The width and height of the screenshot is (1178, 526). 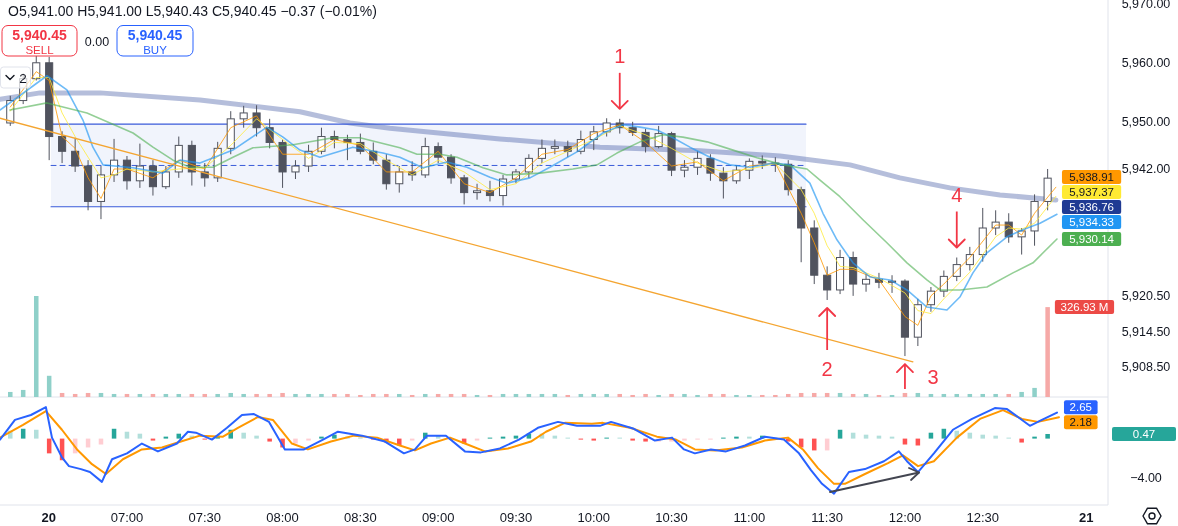 What do you see at coordinates (1144, 434) in the screenshot?
I see `y-tick-label: 0.47` at bounding box center [1144, 434].